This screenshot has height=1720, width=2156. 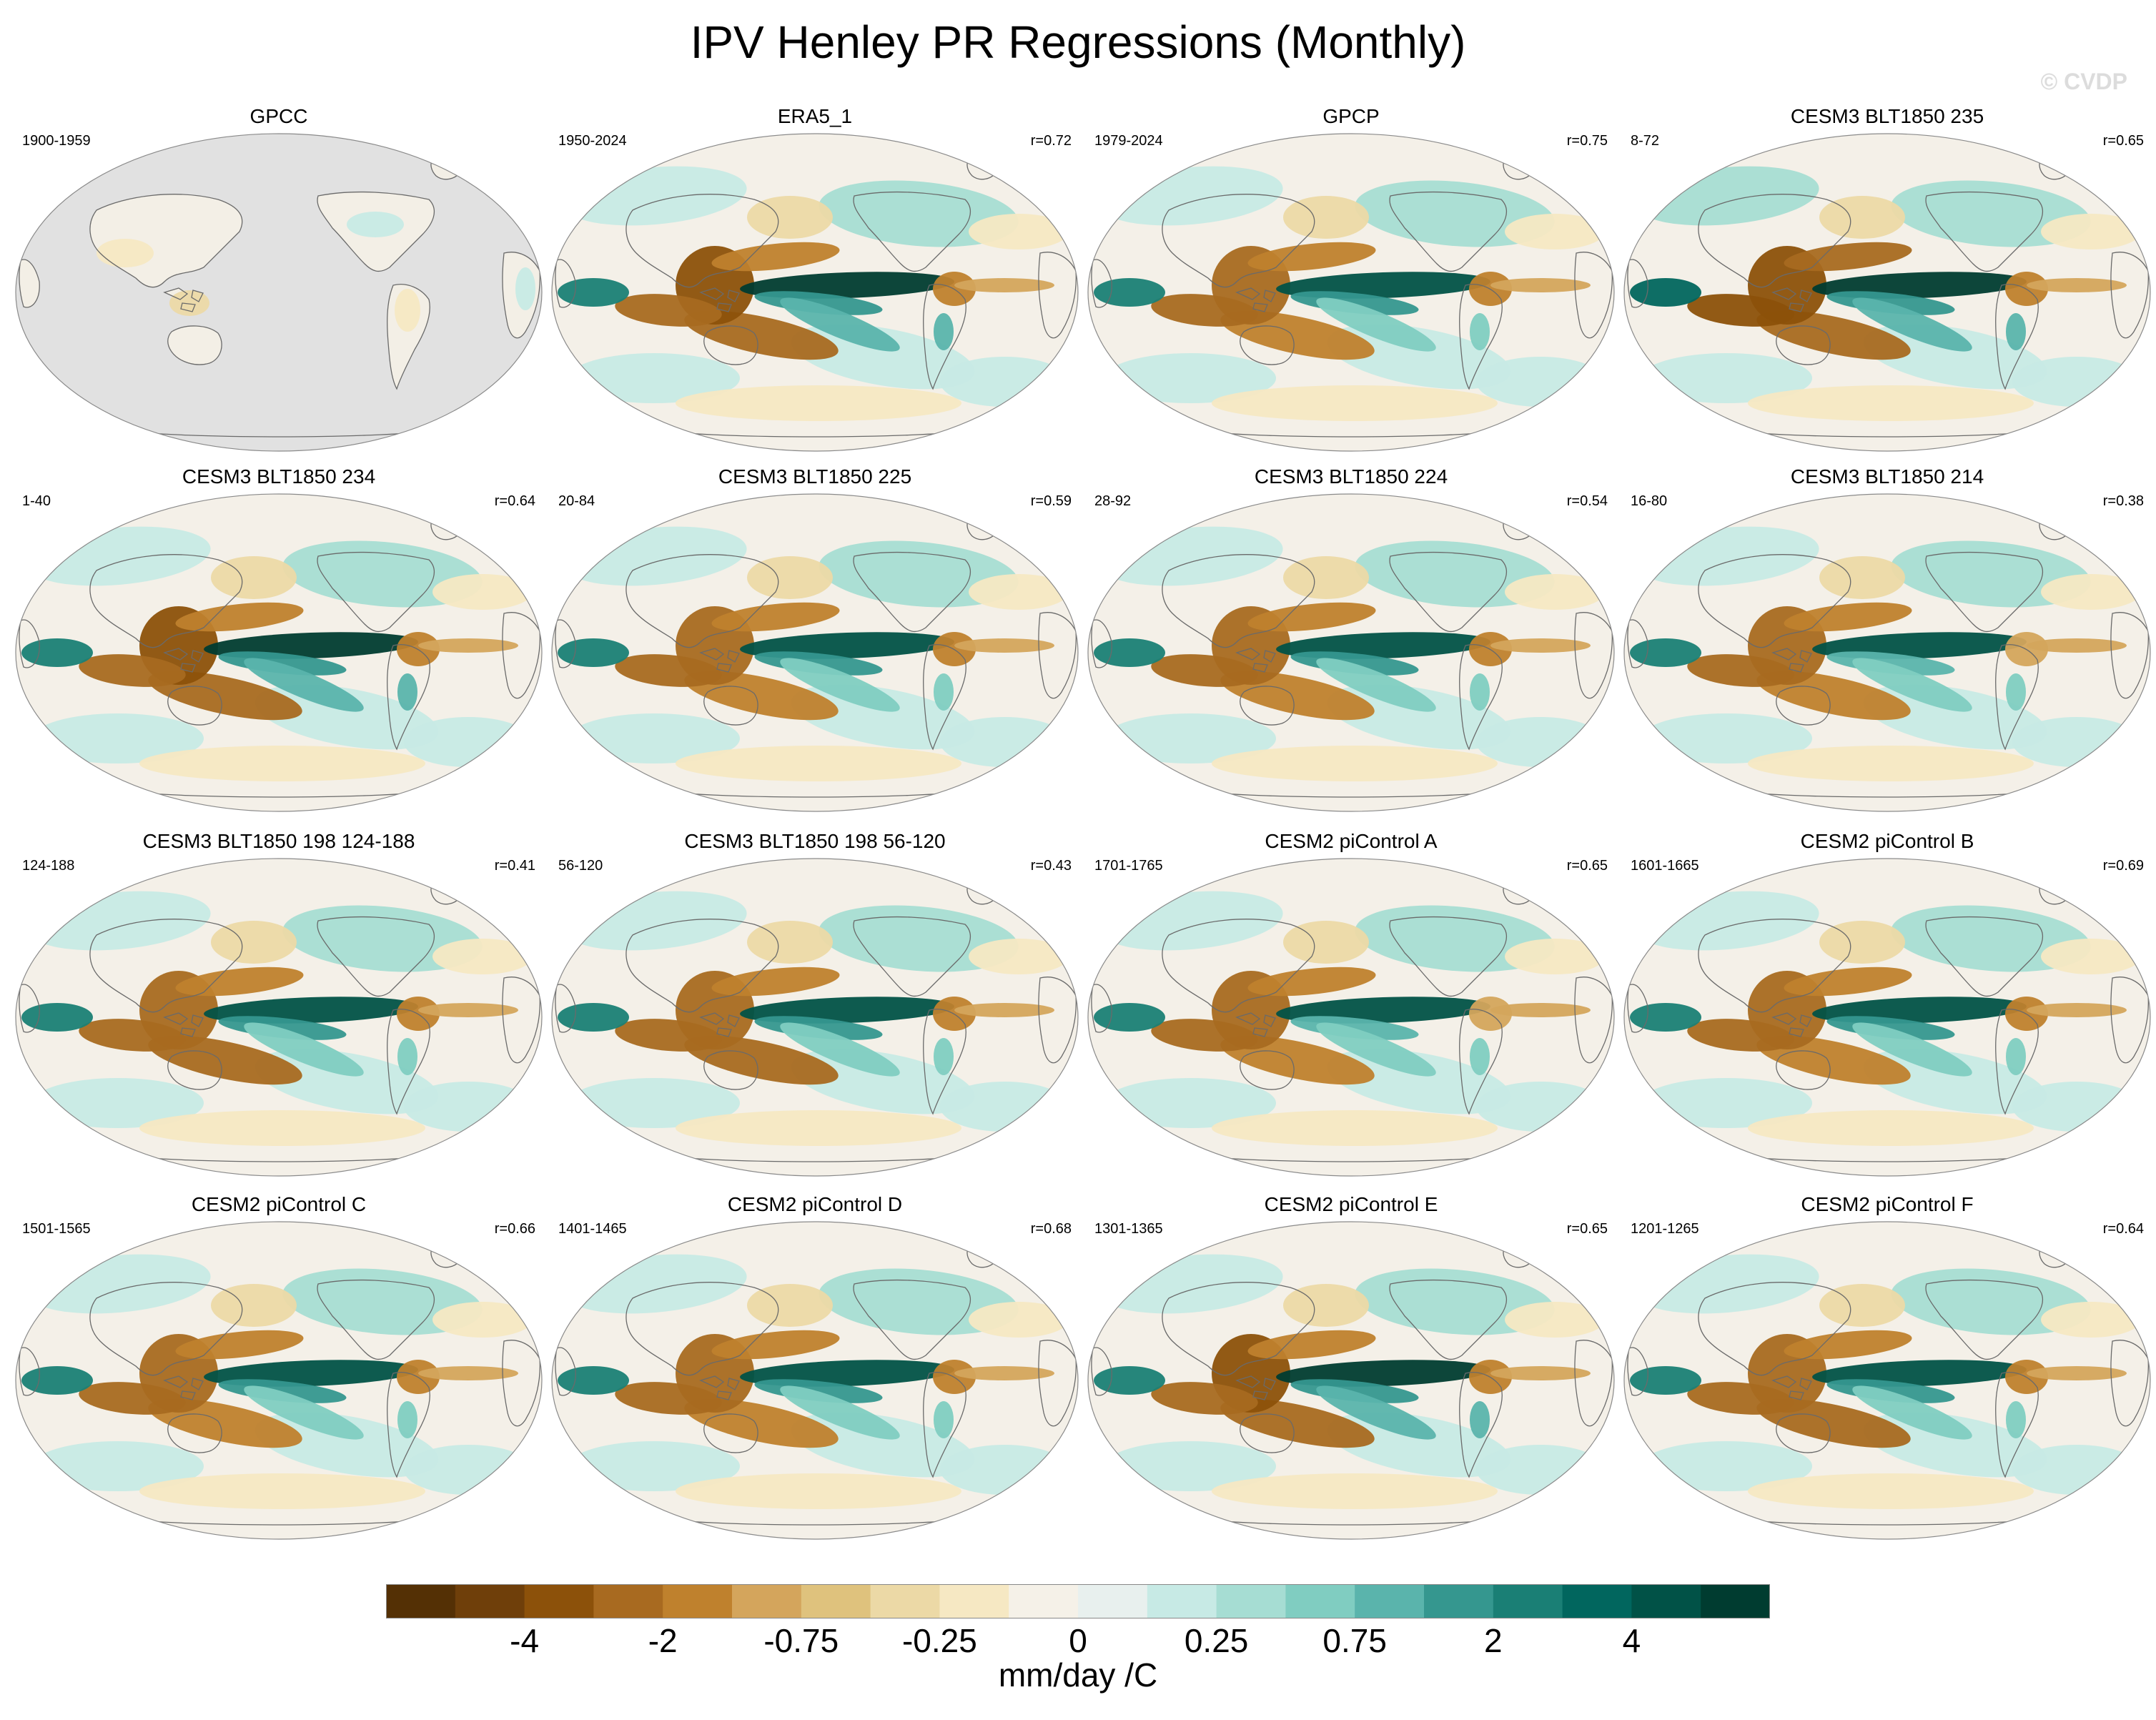 What do you see at coordinates (1887, 476) in the screenshot?
I see `panel-title: CESM3 BLT1850 214` at bounding box center [1887, 476].